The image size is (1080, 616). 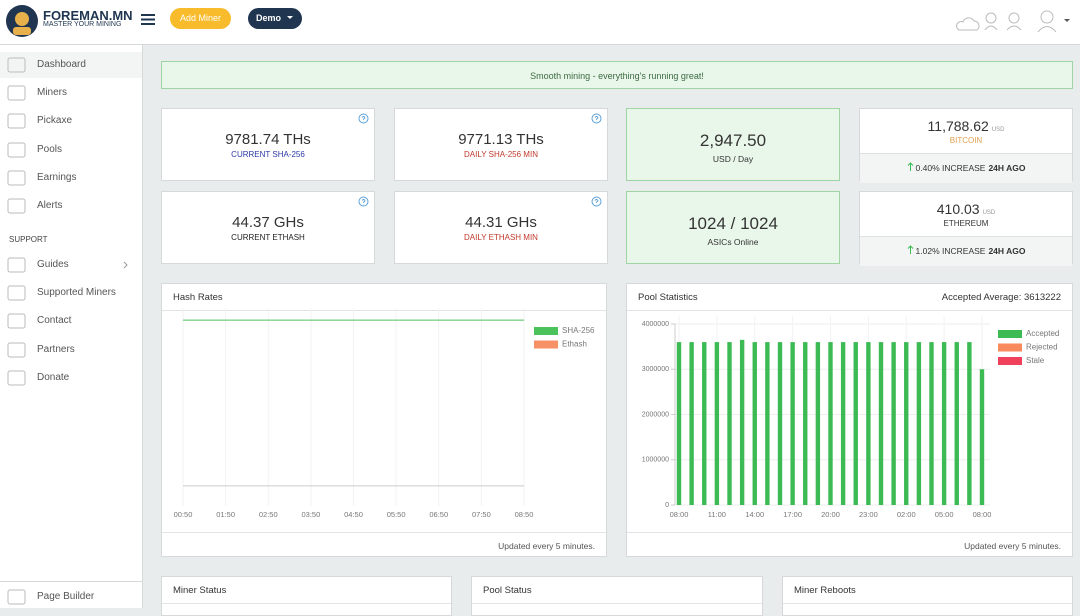 I want to click on price-value: 410.03, so click(x=958, y=209).